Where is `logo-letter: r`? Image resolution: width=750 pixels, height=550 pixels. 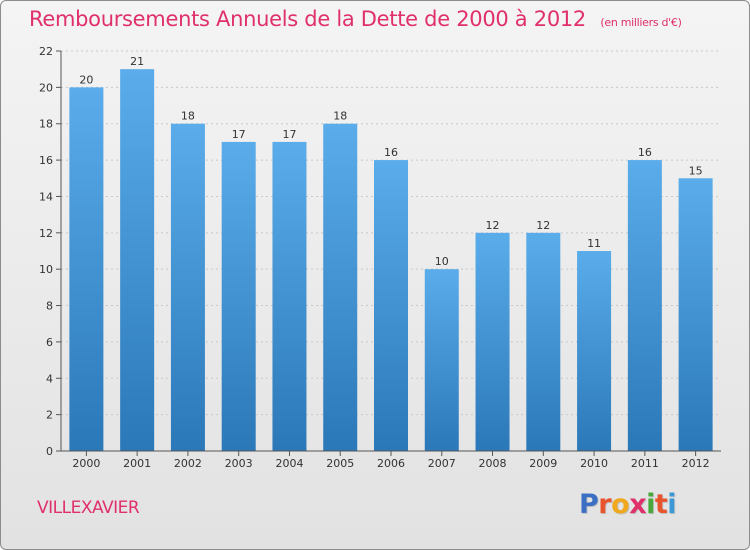 logo-letter: r is located at coordinates (605, 504).